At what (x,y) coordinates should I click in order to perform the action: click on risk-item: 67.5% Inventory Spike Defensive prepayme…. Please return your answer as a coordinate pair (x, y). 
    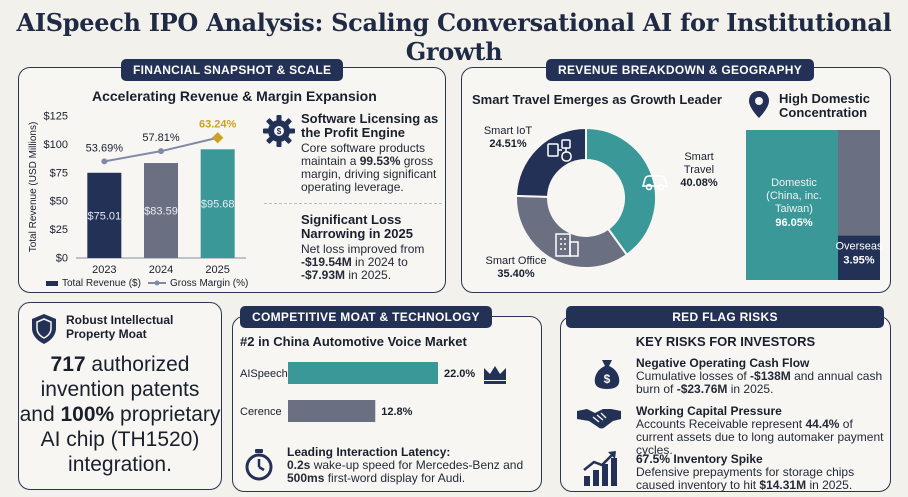
    Looking at the image, I should click on (761, 472).